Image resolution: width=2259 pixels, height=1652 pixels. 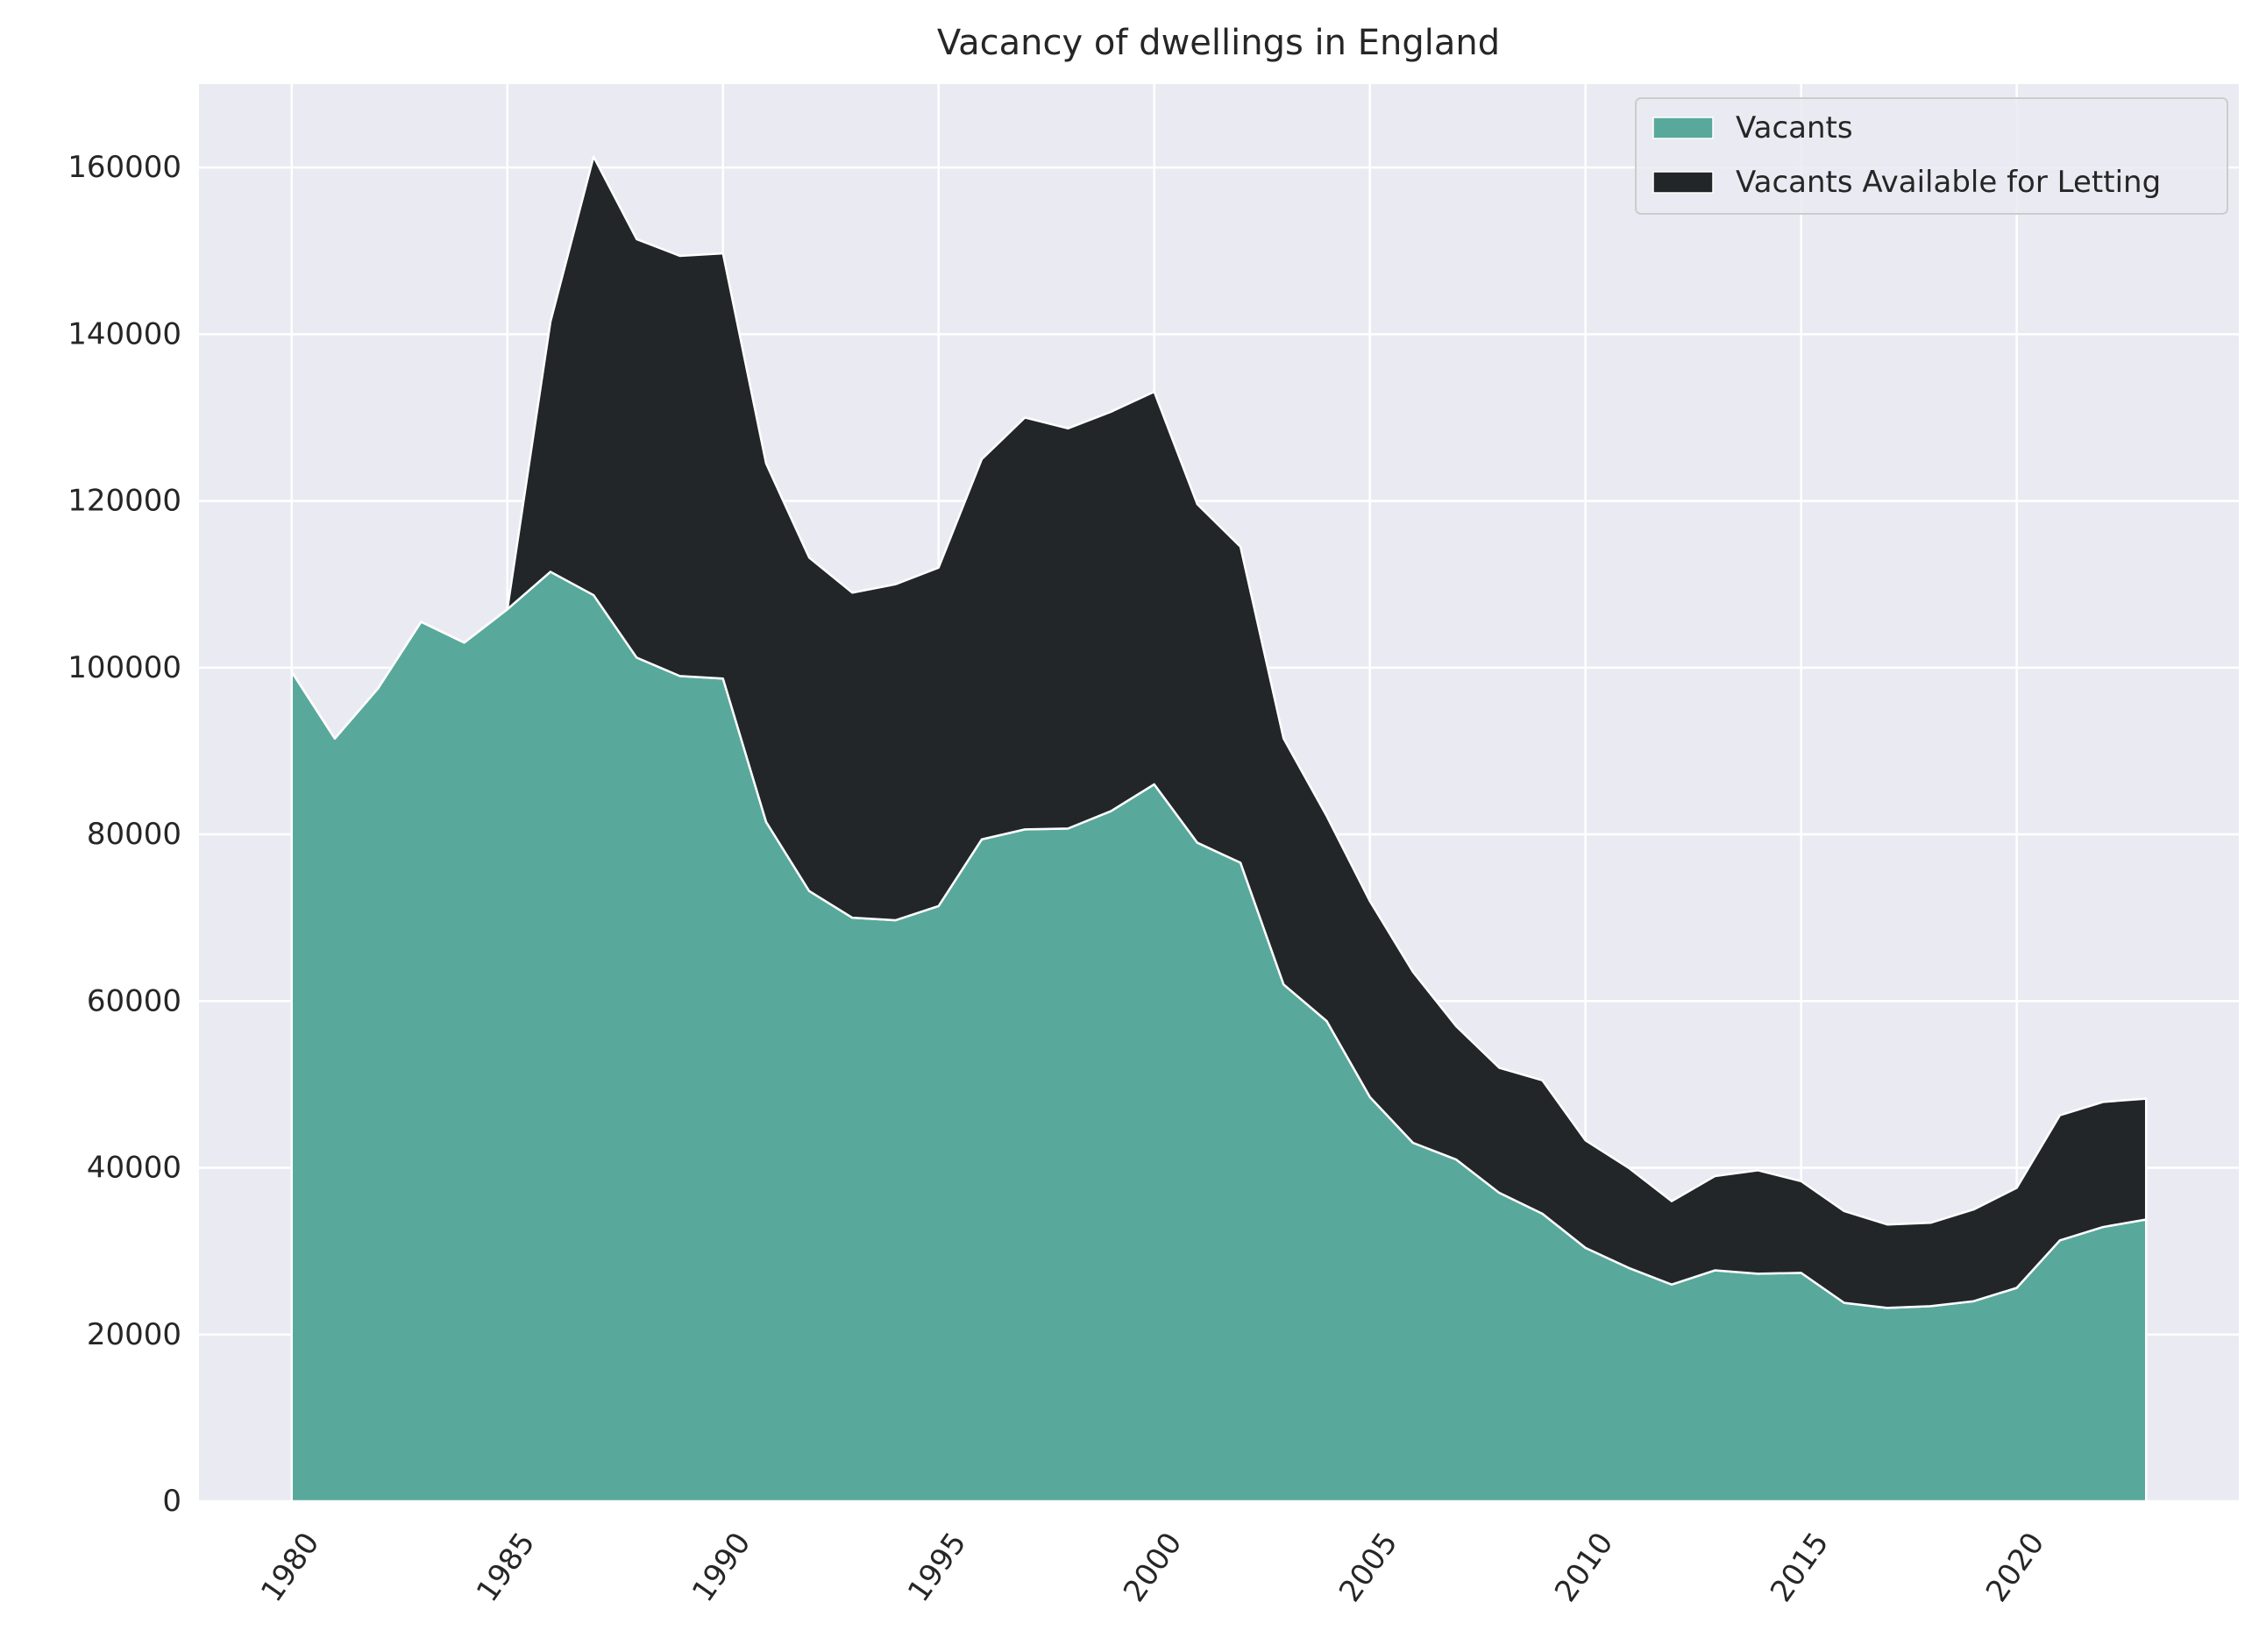 I want to click on y-tick-label-4: 80000, so click(x=134, y=834).